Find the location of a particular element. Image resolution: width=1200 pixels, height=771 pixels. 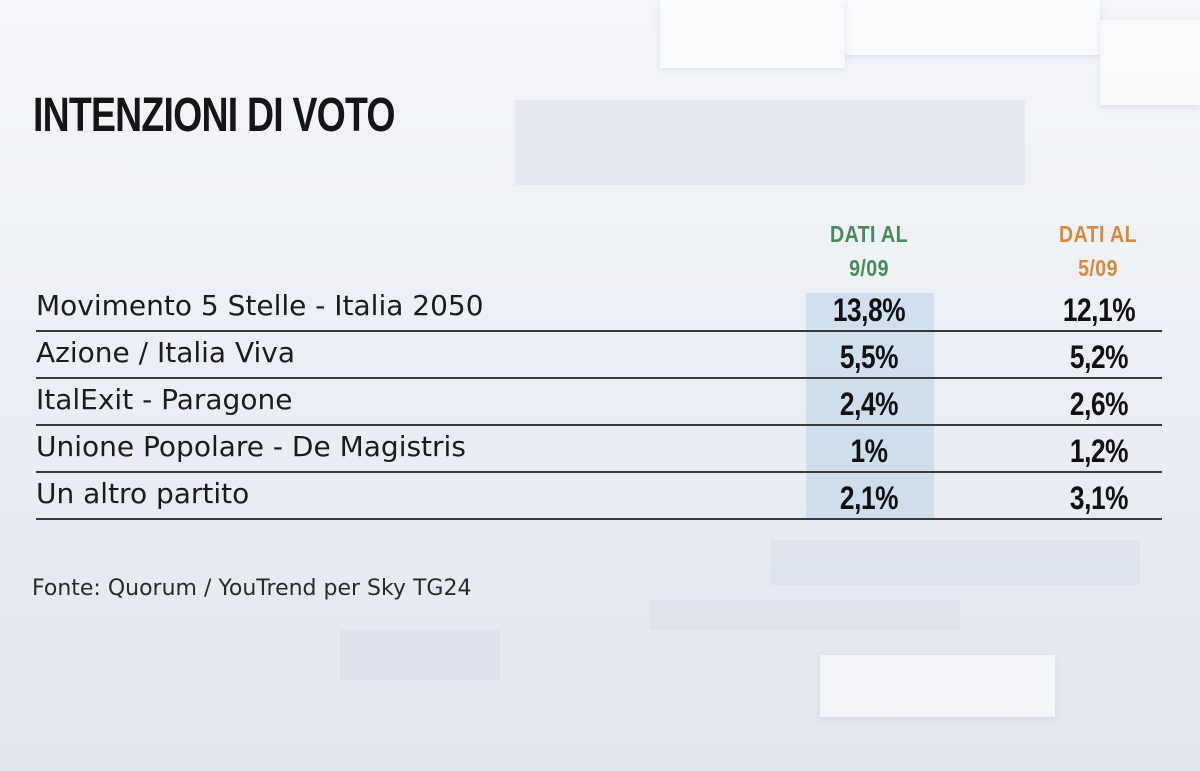

column-header-date: 9/09 is located at coordinates (869, 268).